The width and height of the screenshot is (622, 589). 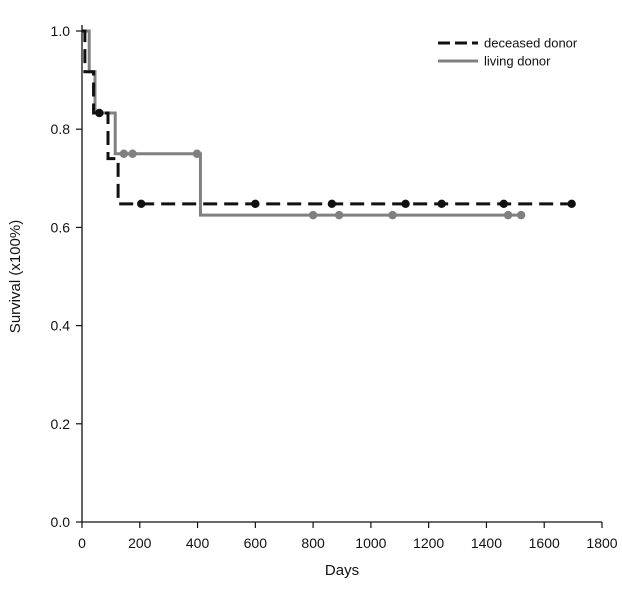 I want to click on y-tick-label: 0.2, so click(x=61, y=424).